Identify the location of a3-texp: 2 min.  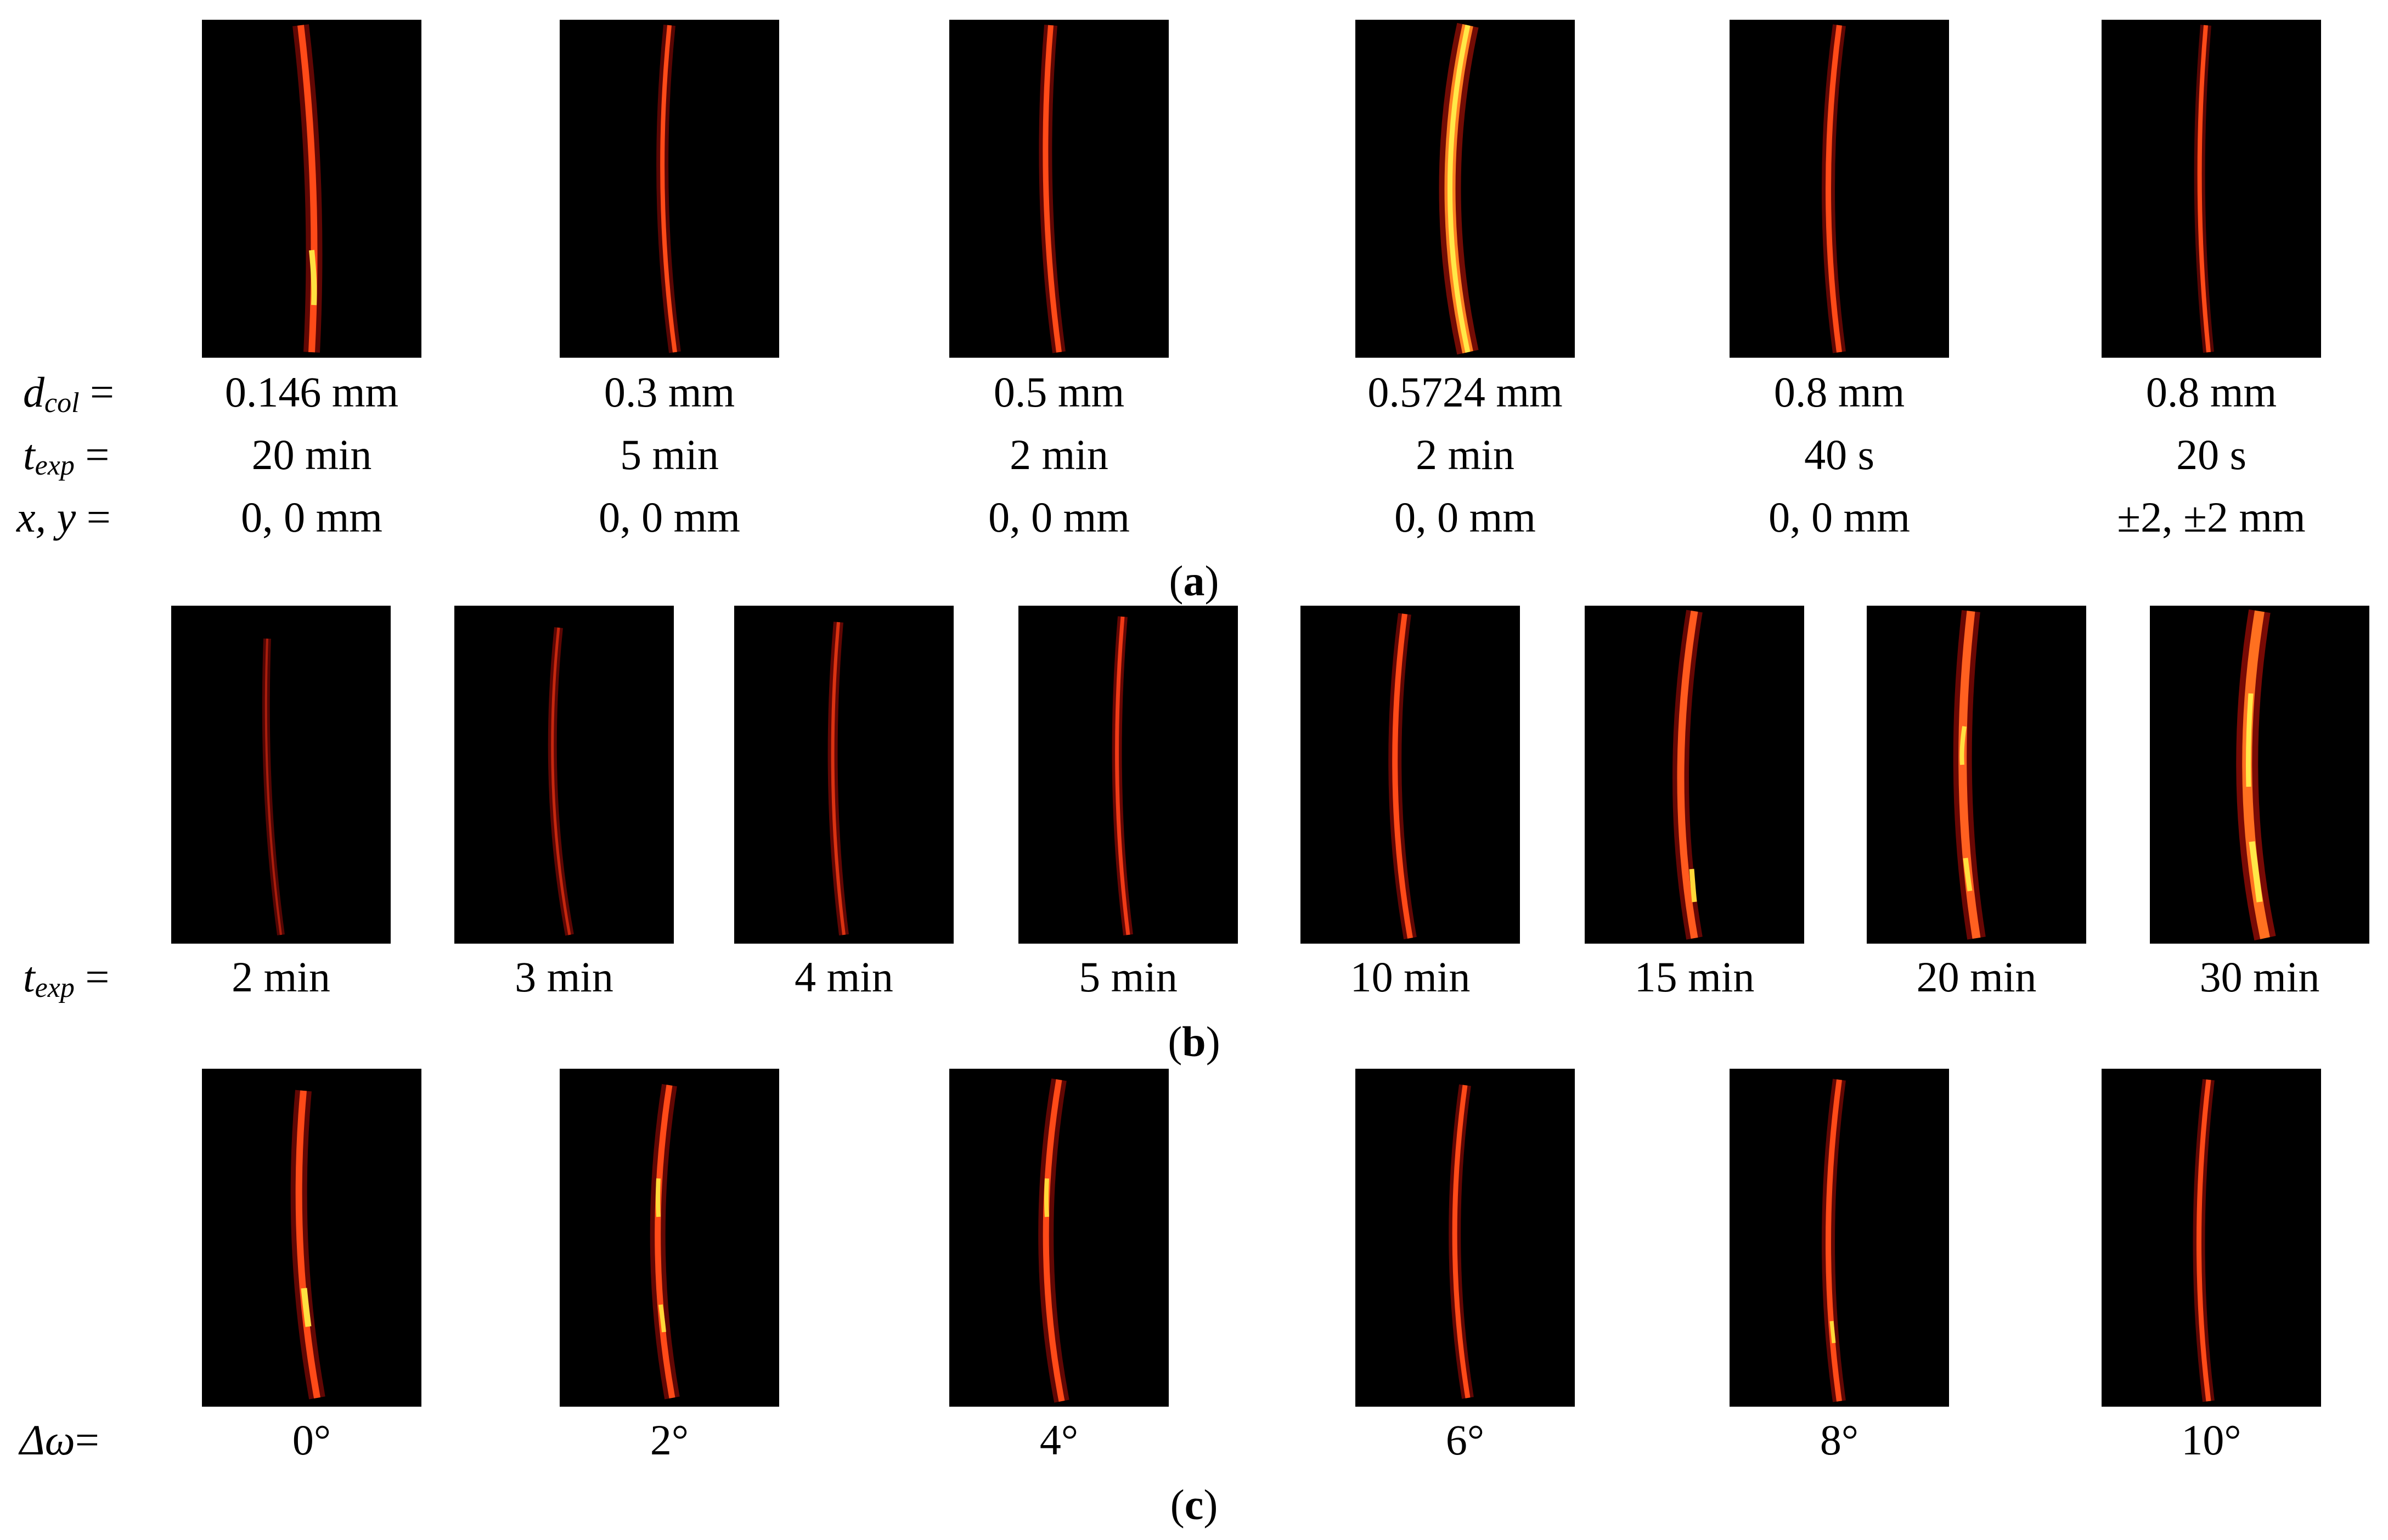
(1059, 455).